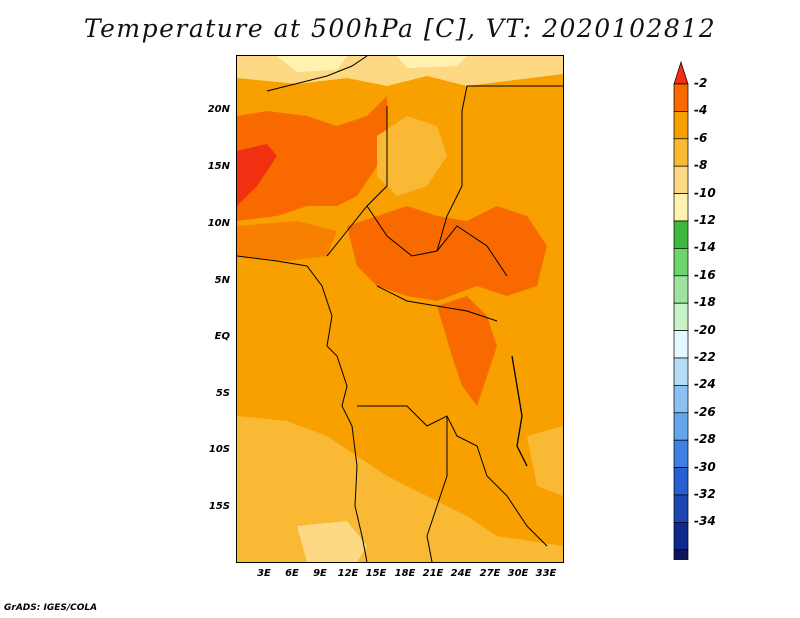 This screenshot has height=618, width=800. Describe the element at coordinates (218, 109) in the screenshot. I see `lat-label-20n: 20N` at that location.